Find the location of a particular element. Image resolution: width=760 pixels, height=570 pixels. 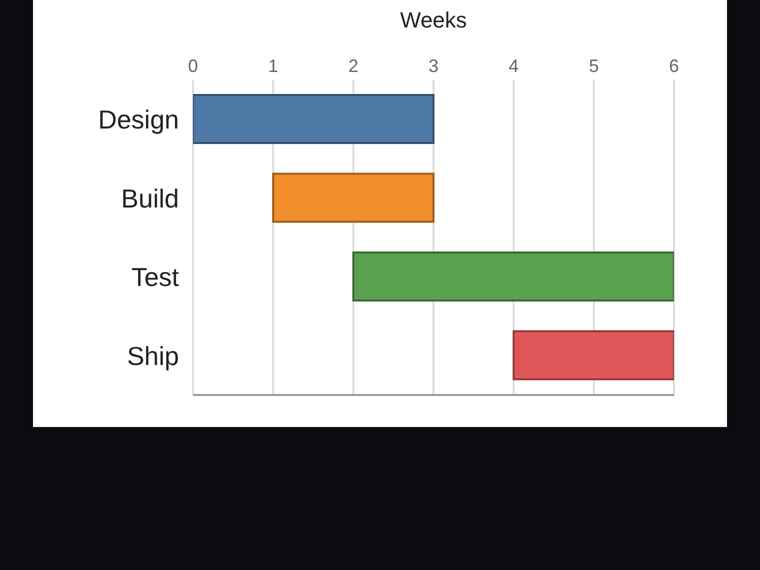

x-axis-title: Weeks is located at coordinates (433, 20).